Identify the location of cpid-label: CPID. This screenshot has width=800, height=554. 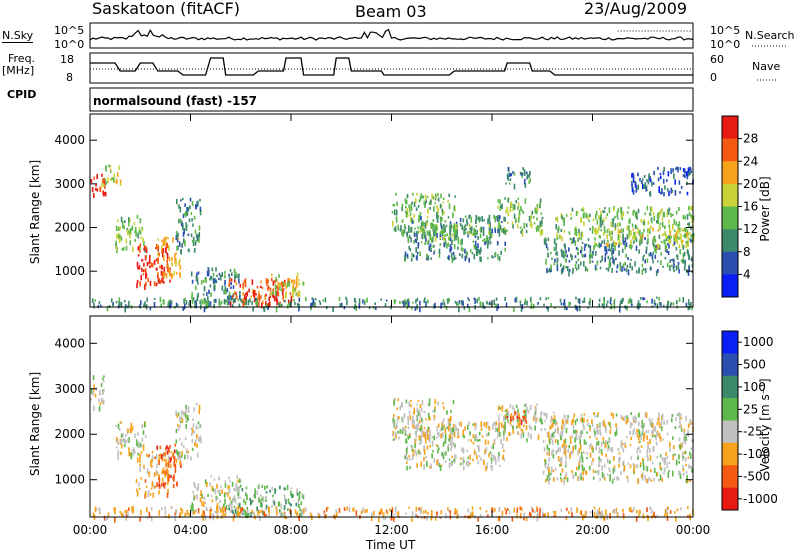
(22, 94).